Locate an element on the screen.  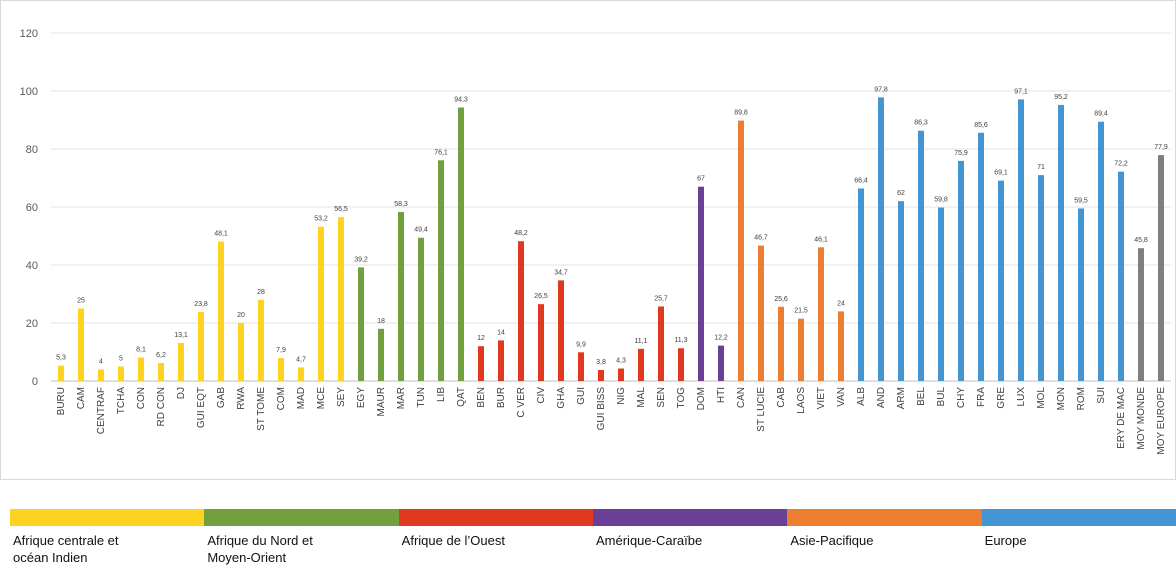
x-tick-label: BUR is located at coordinates (501, 397).